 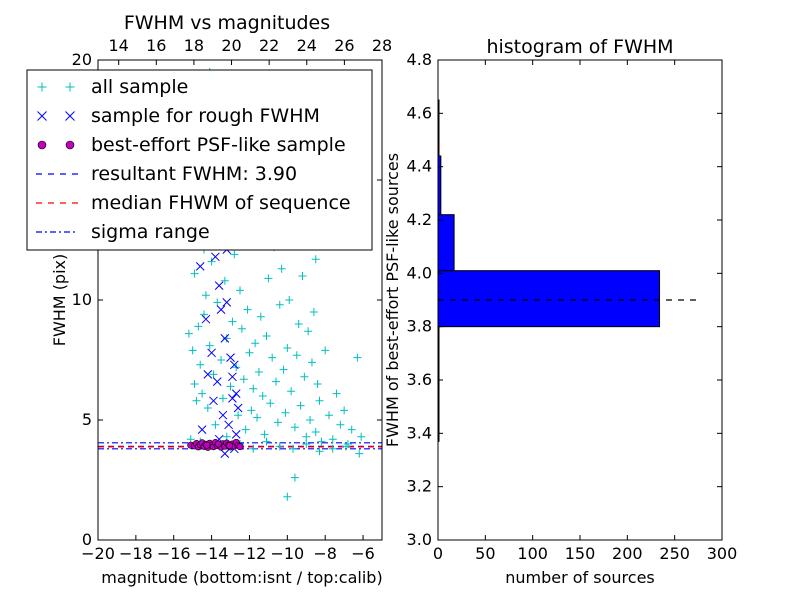 I want to click on top-tick-label: 18, so click(x=194, y=45).